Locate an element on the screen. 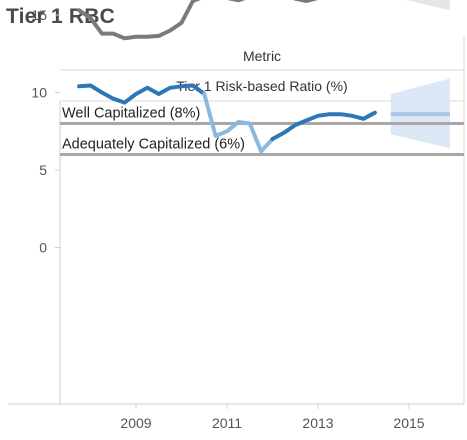  y-tick-label: 0 is located at coordinates (43, 248).